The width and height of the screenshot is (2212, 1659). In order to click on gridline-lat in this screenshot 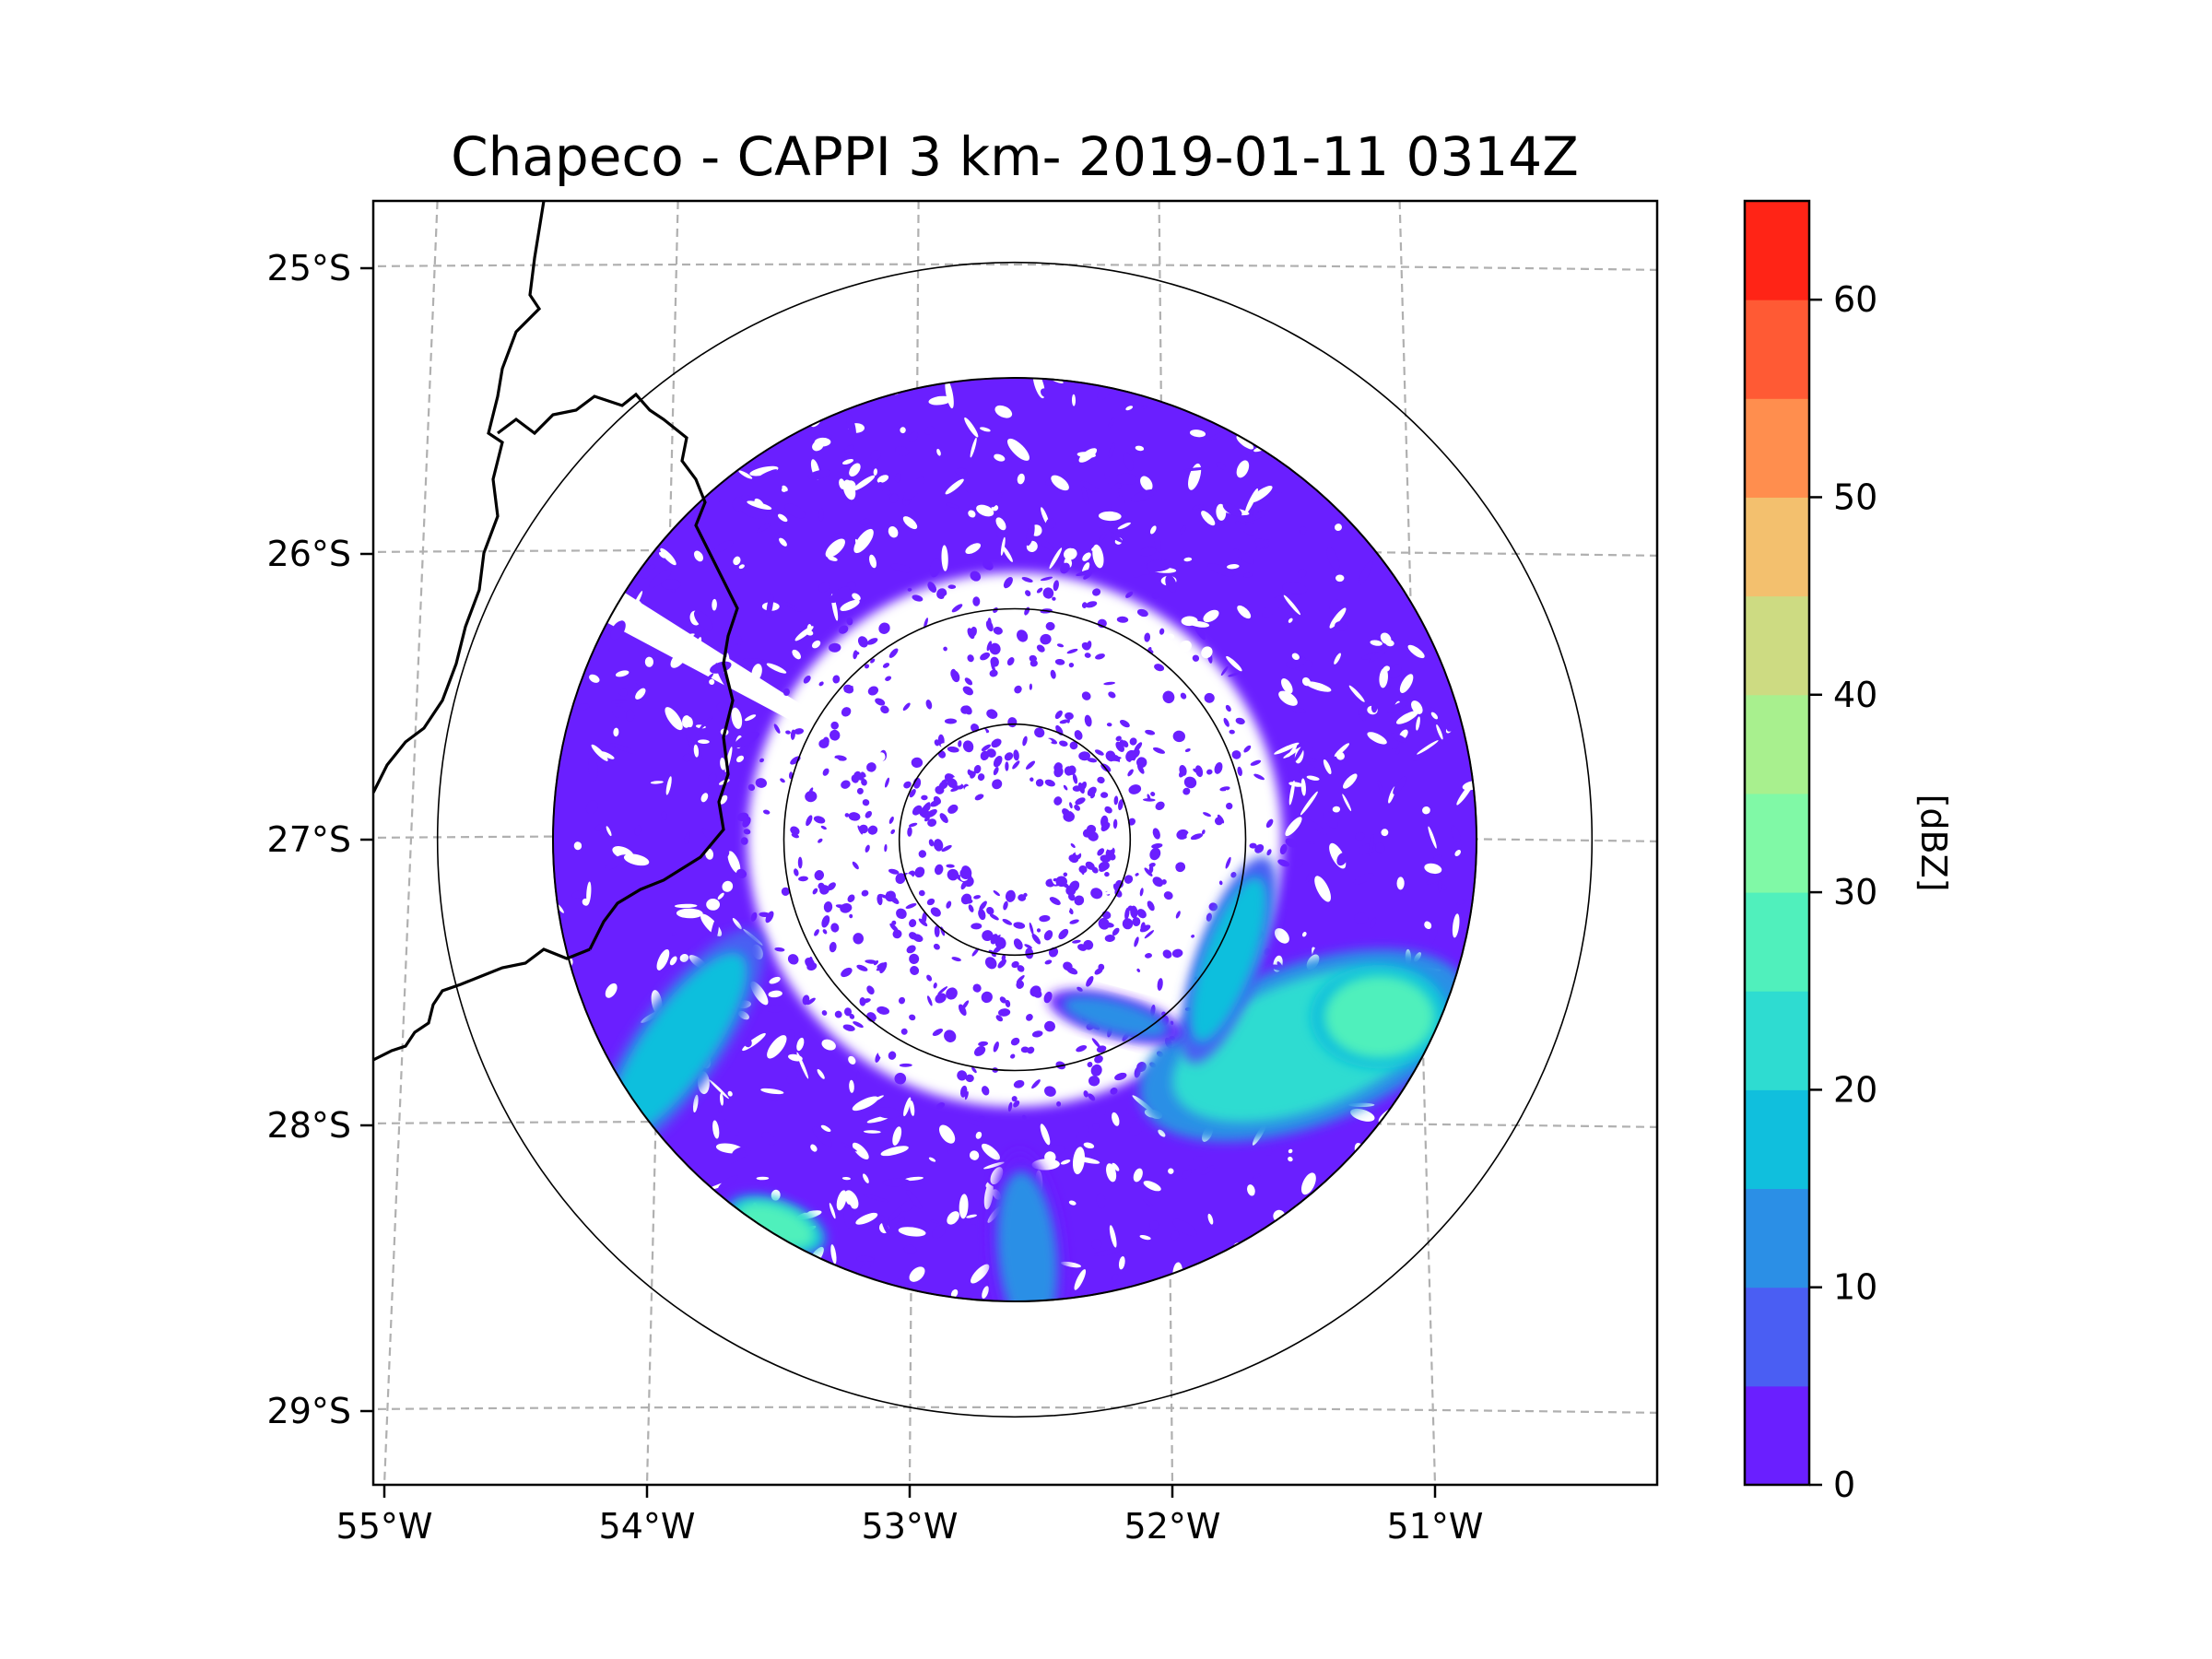, I will do `click(1015, 267)`.